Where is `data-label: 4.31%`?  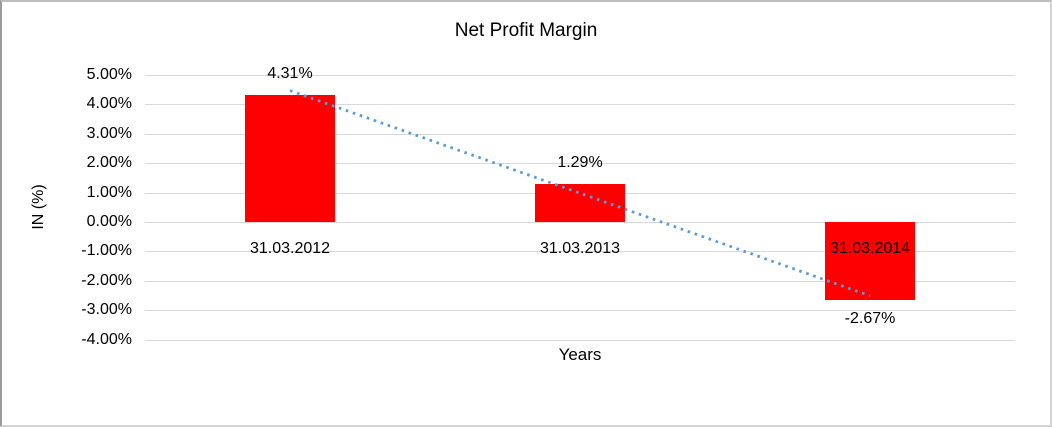 data-label: 4.31% is located at coordinates (290, 74).